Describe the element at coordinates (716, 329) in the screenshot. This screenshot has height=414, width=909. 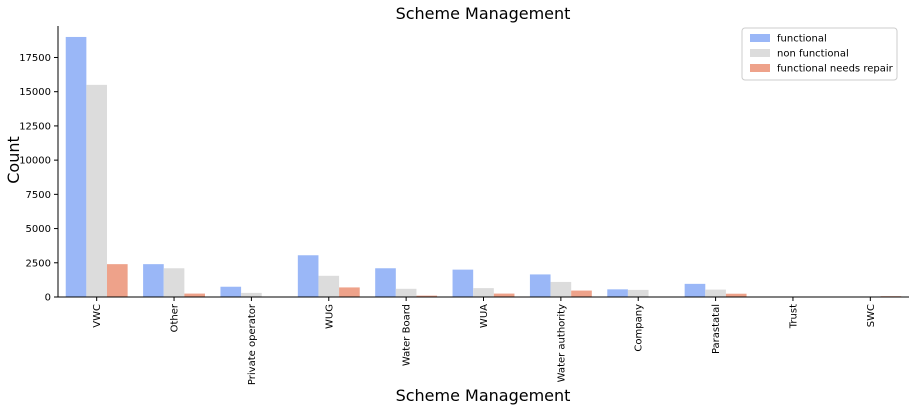
I see `x-tick-label: Parastatal` at that location.